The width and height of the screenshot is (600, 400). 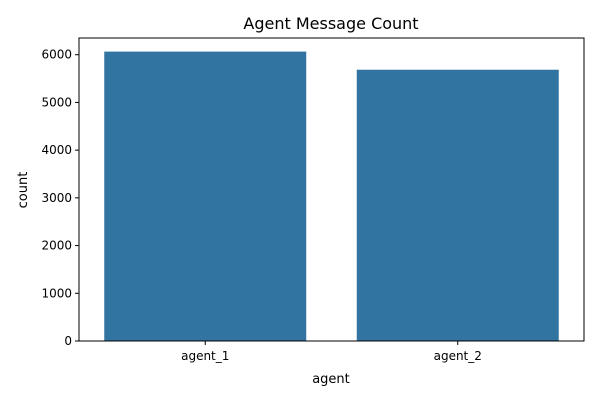 I want to click on y-tick-label-0: 0, so click(x=68, y=341).